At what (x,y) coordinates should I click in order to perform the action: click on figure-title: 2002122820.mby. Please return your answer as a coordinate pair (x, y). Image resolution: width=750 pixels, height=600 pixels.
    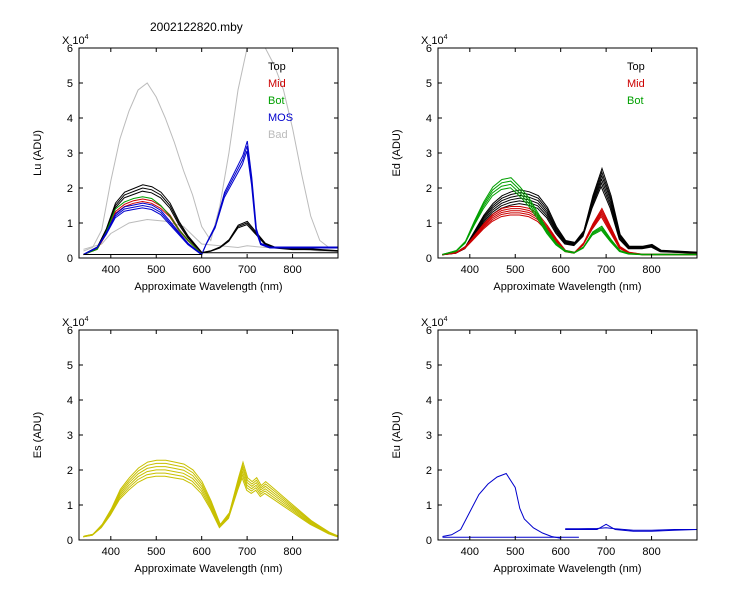
    Looking at the image, I should click on (196, 27).